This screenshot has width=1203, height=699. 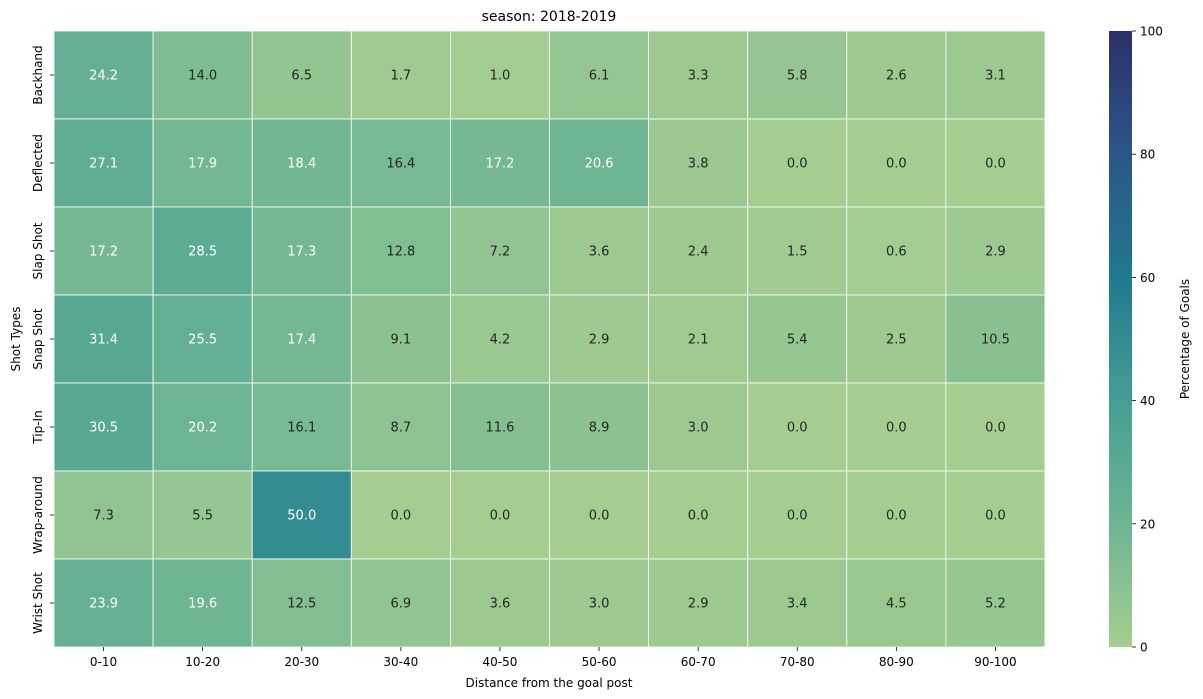 What do you see at coordinates (500, 662) in the screenshot?
I see `x-tick-label: 40-50` at bounding box center [500, 662].